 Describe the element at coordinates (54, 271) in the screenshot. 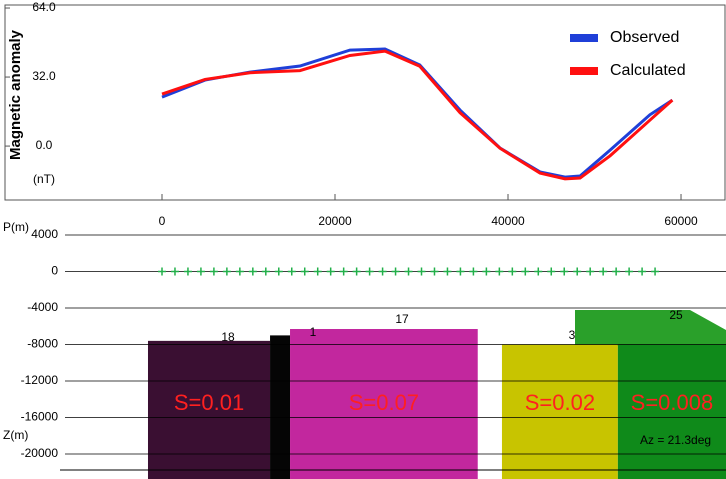

I see `y-tick-label: 0` at that location.